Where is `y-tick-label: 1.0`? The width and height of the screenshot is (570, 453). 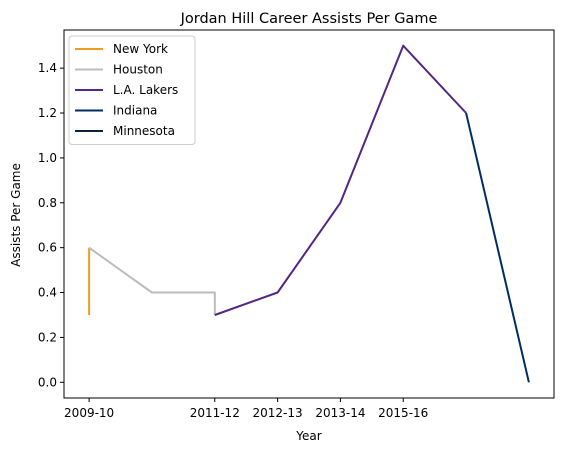 y-tick-label: 1.0 is located at coordinates (47, 158).